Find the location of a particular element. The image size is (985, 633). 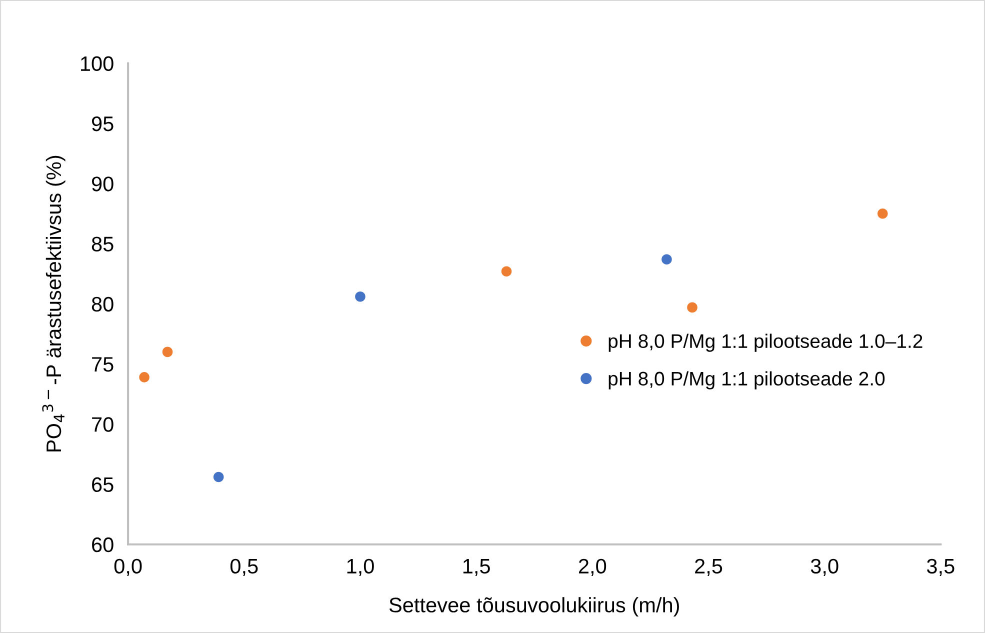

x-tick-label: 3,0 is located at coordinates (824, 567).